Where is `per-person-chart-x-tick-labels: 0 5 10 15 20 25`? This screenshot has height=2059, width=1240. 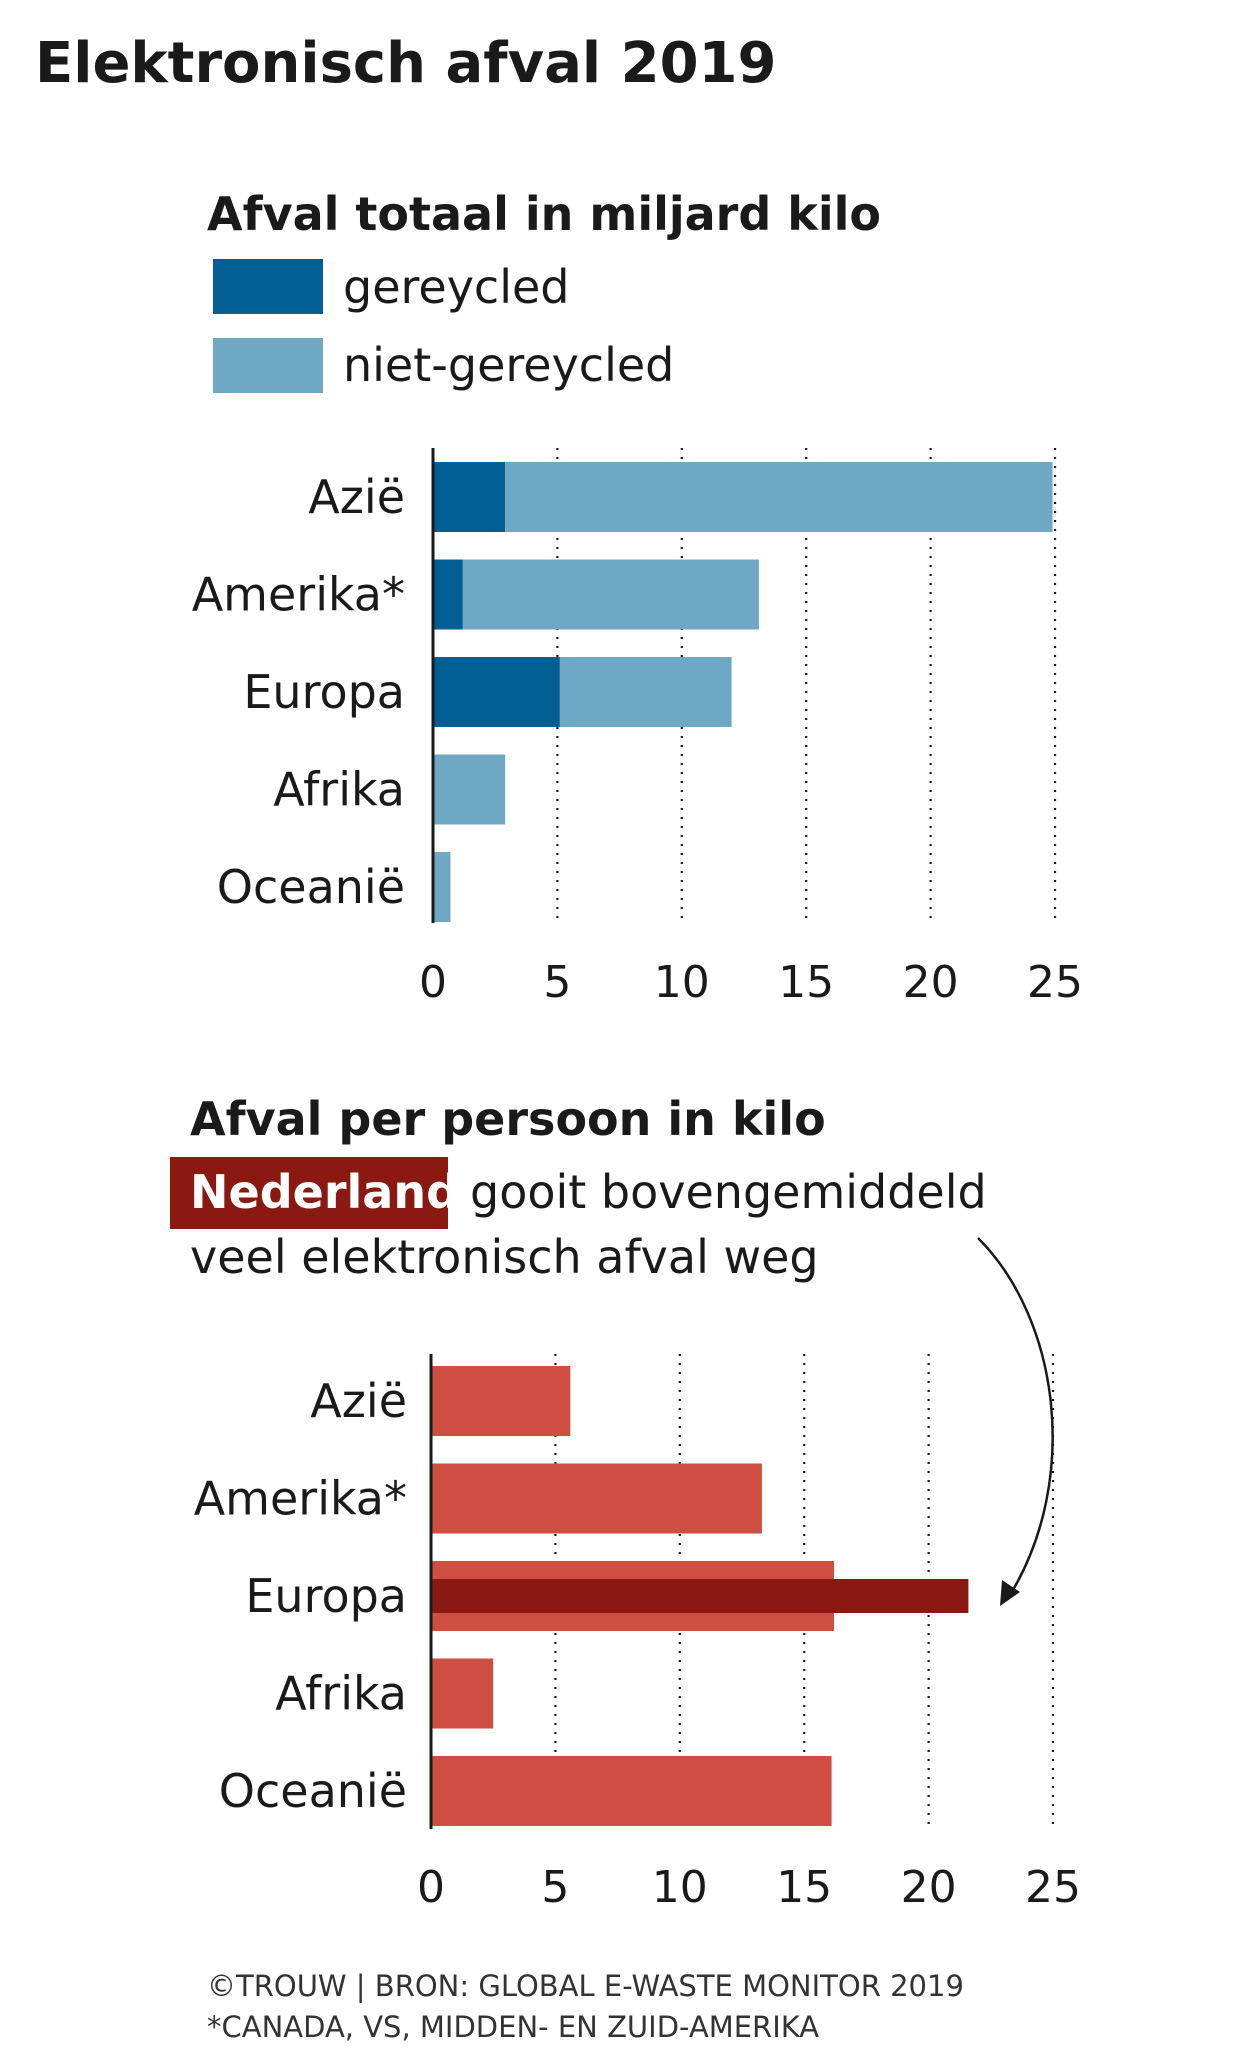
per-person-chart-x-tick-labels: 0 5 10 15 20 25 is located at coordinates (749, 1887).